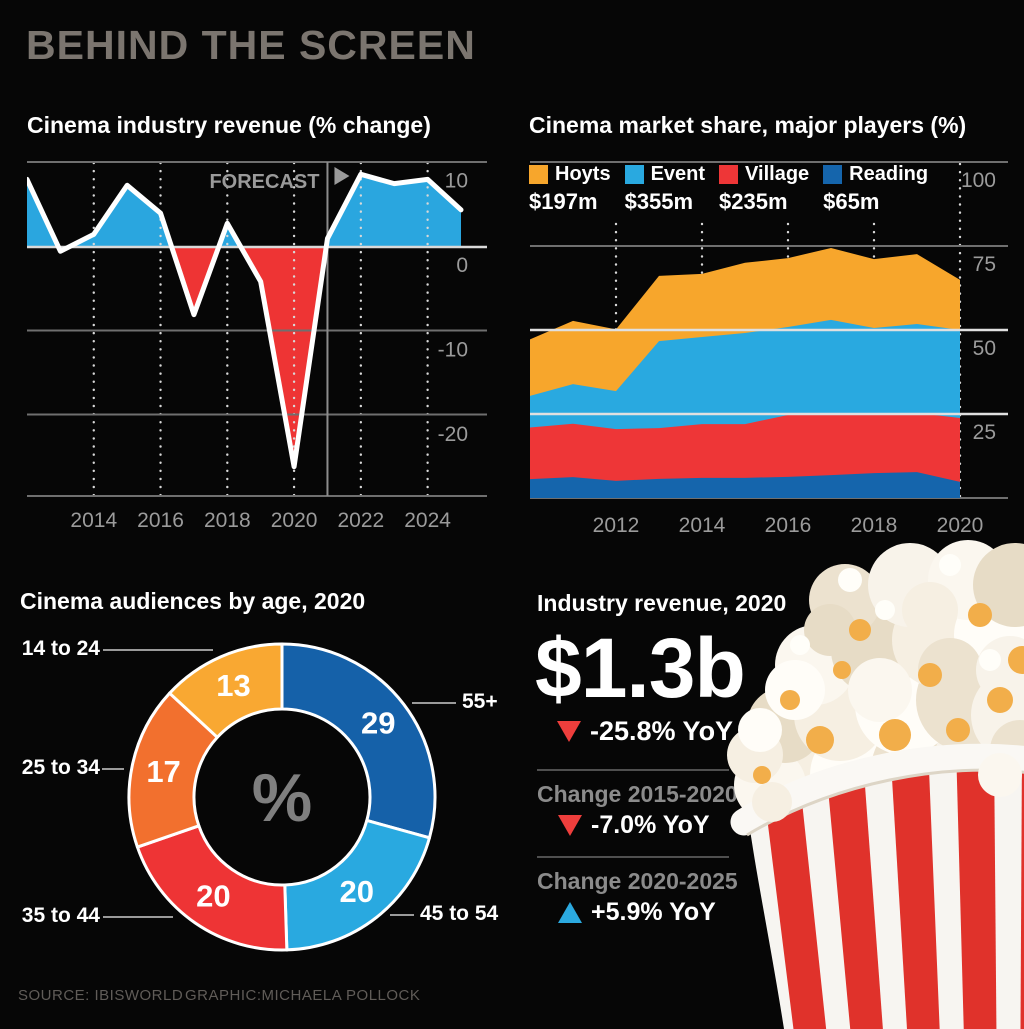 Image resolution: width=1024 pixels, height=1029 pixels. Describe the element at coordinates (745, 485) in the screenshot. I see `area-reading` at that location.